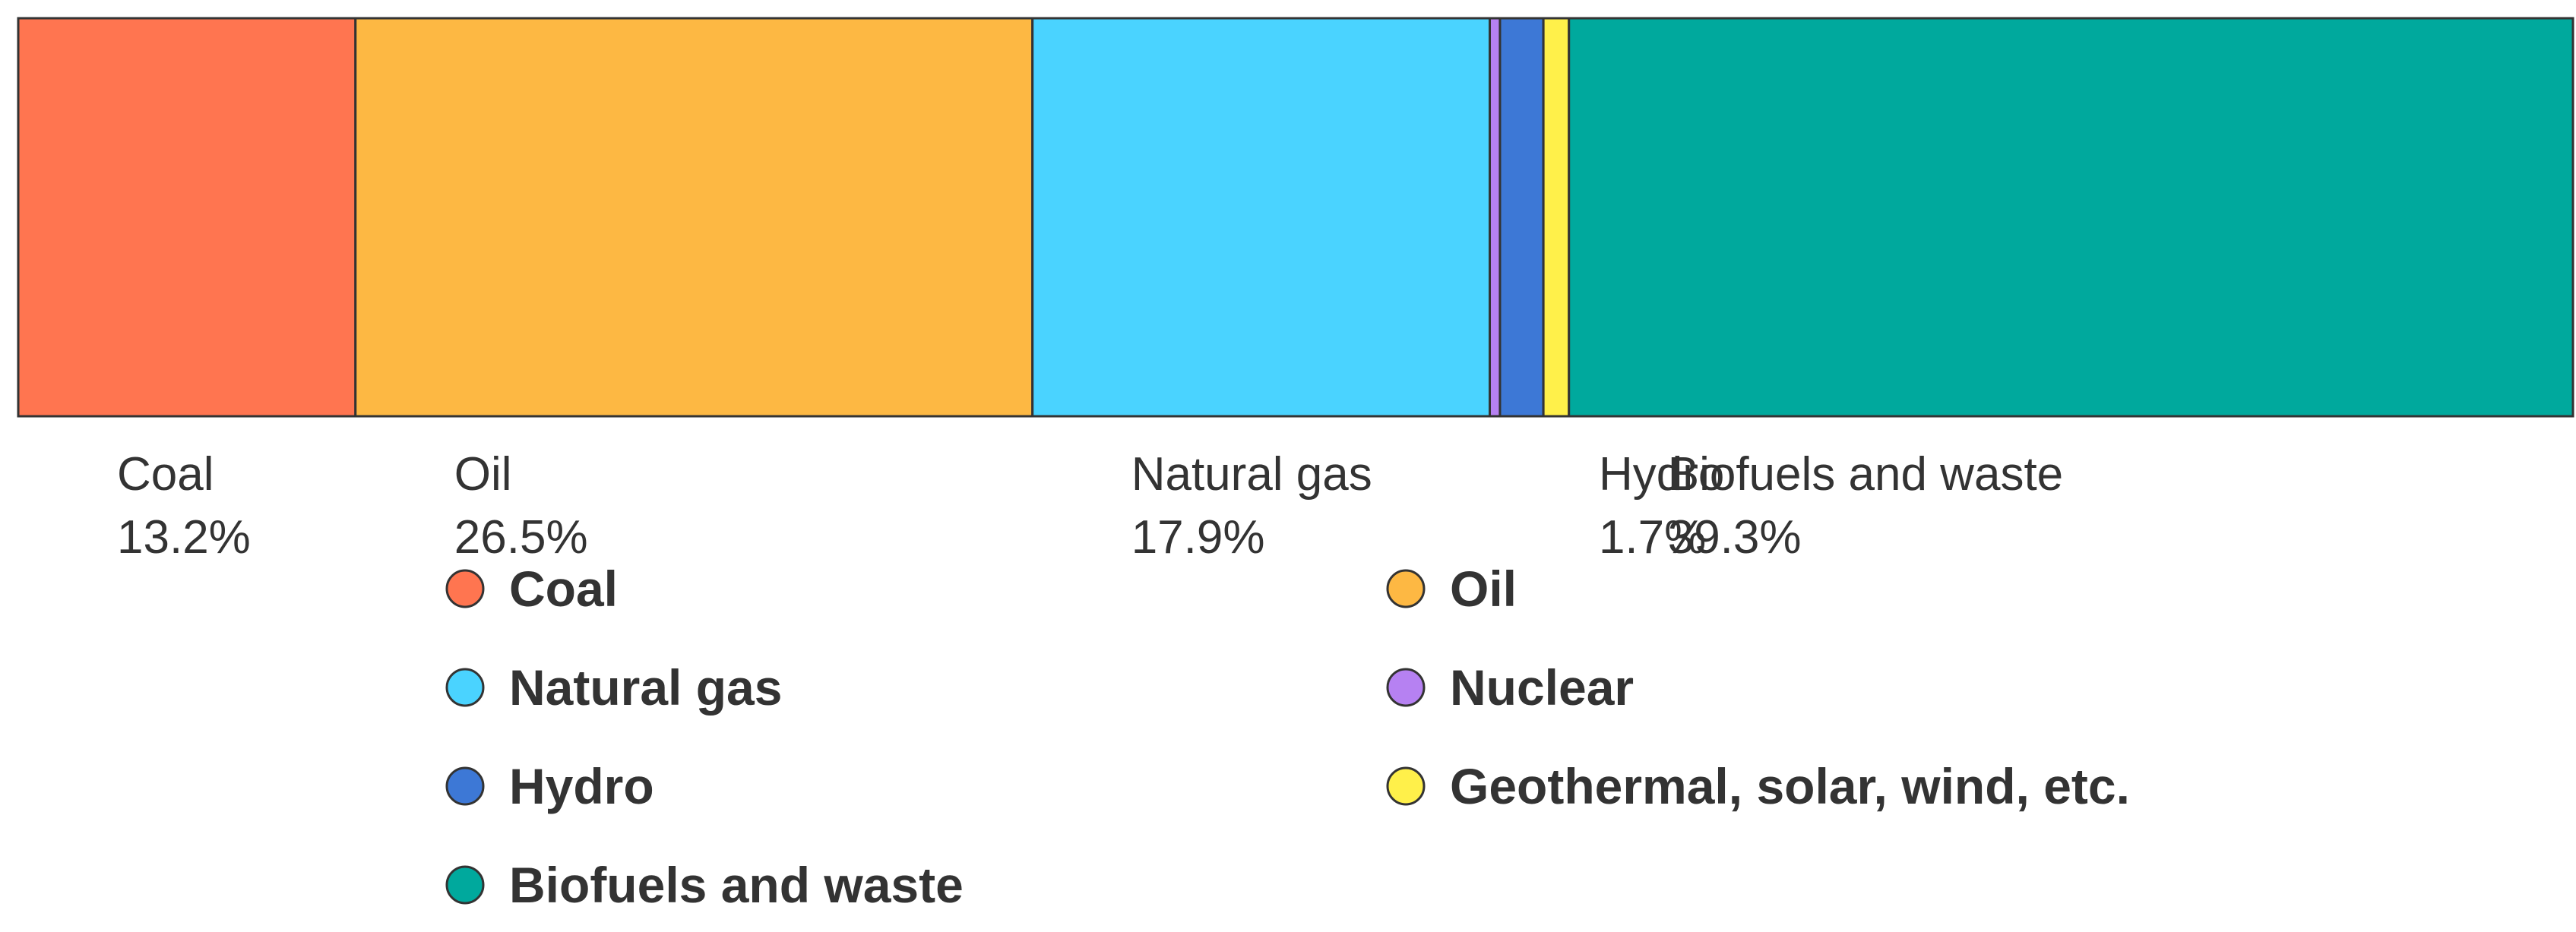  I want to click on legend-label-coal: Coal, so click(563, 589).